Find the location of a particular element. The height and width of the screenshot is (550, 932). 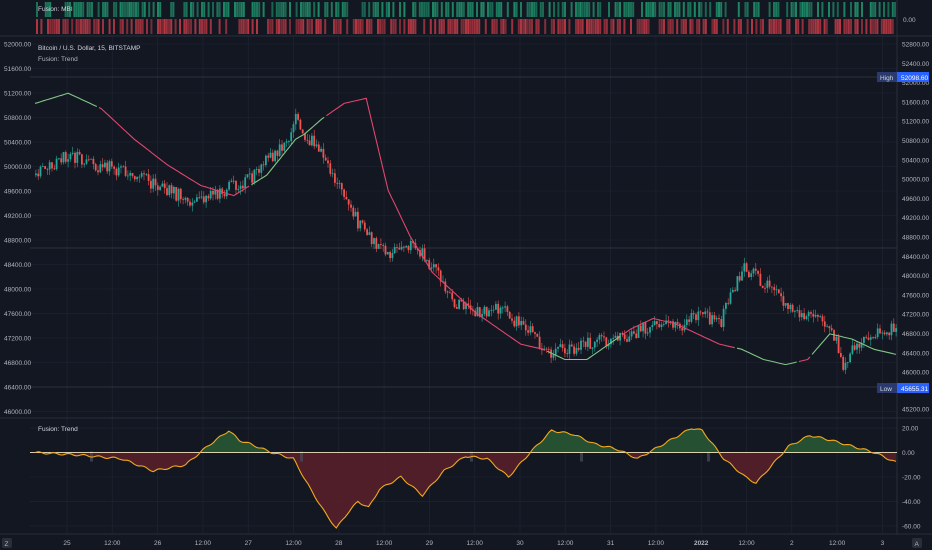

trend-indicator-title: Fusion: Trend is located at coordinates (58, 59).